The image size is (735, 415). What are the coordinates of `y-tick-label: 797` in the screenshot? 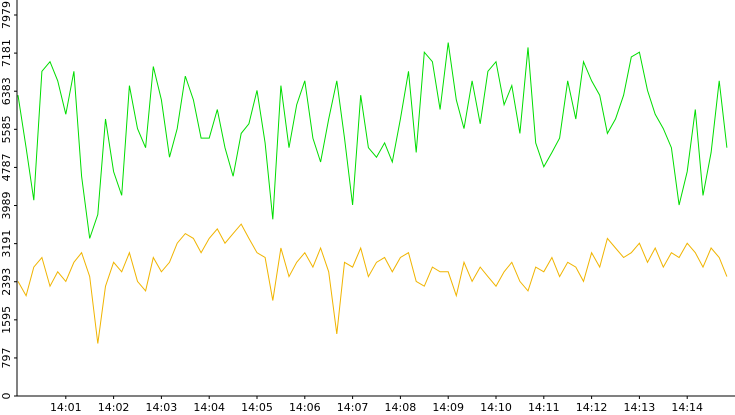 It's located at (6, 357).